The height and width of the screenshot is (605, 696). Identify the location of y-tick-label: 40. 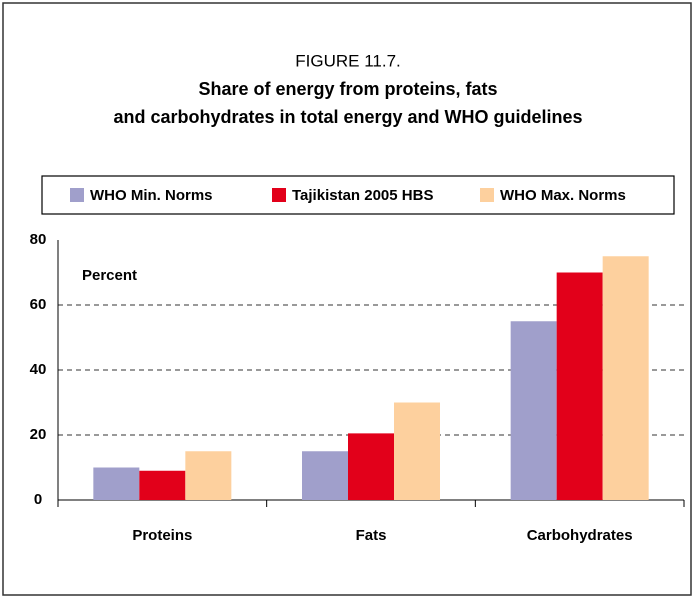
(38, 369).